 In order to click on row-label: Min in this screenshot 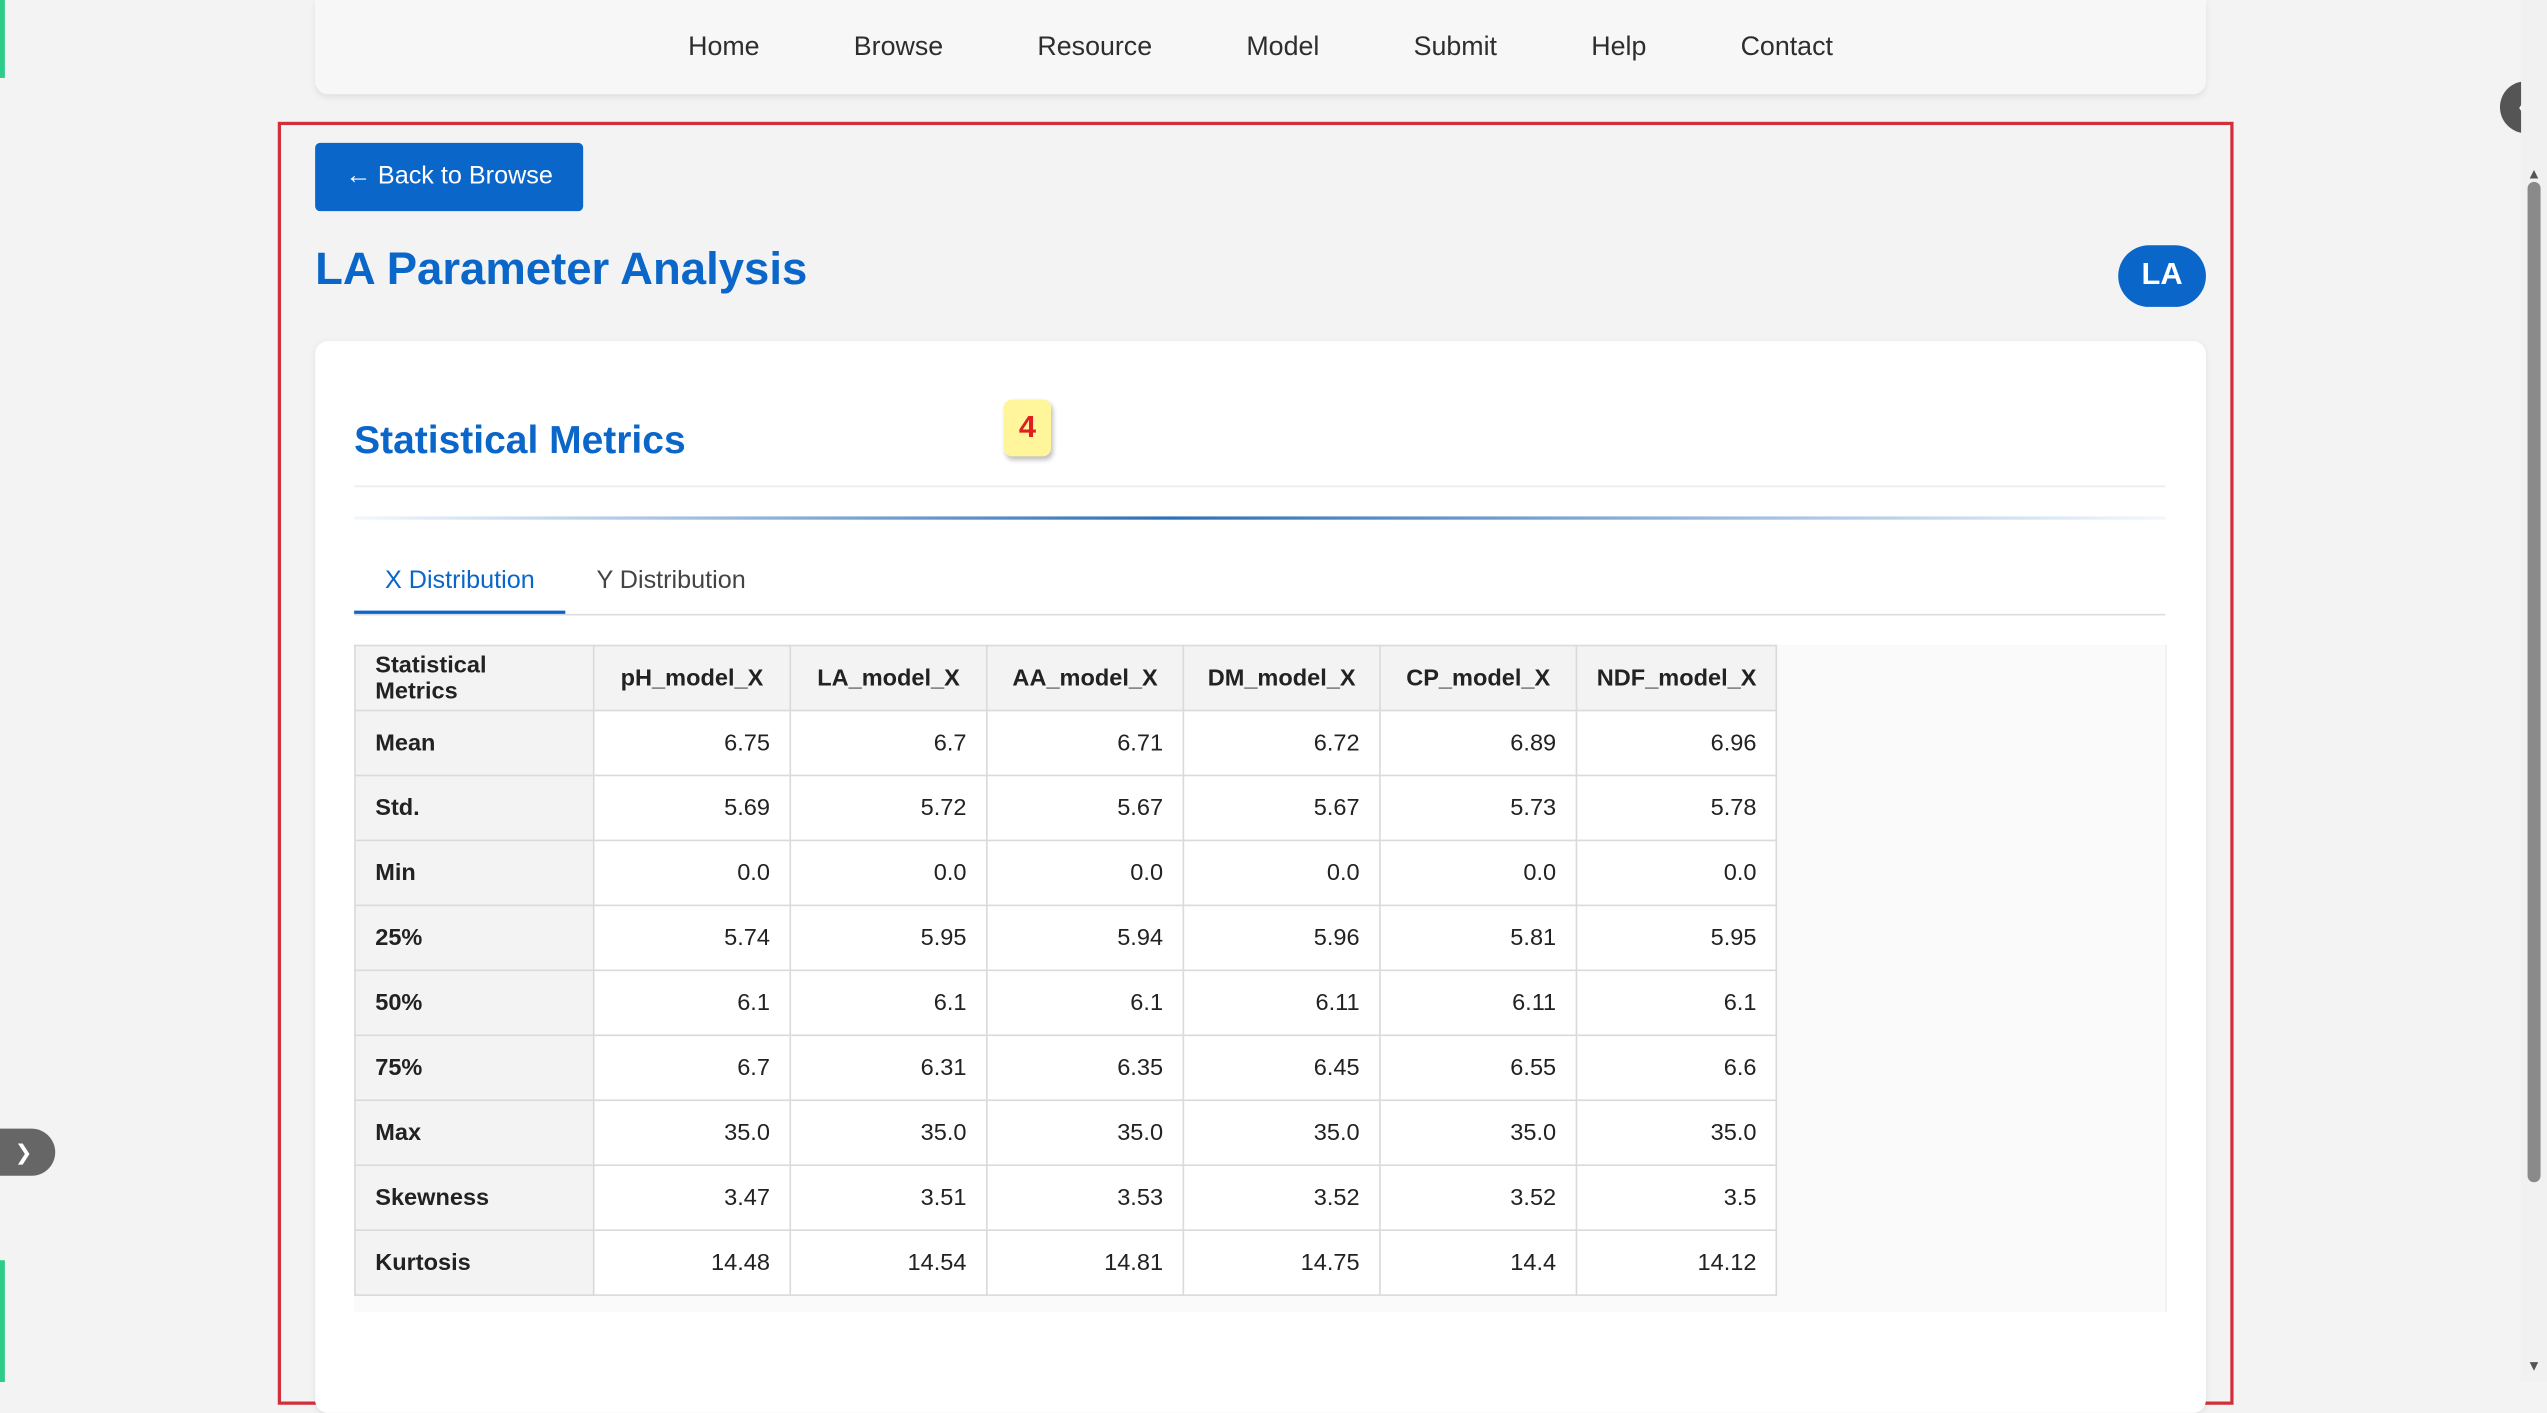, I will do `click(474, 873)`.